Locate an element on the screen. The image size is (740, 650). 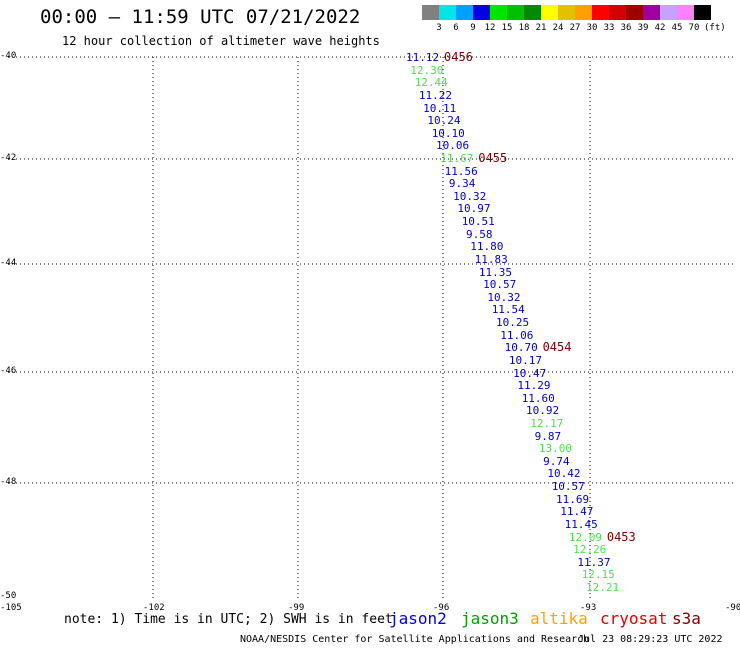
legend-label: 42 is located at coordinates (660, 28).